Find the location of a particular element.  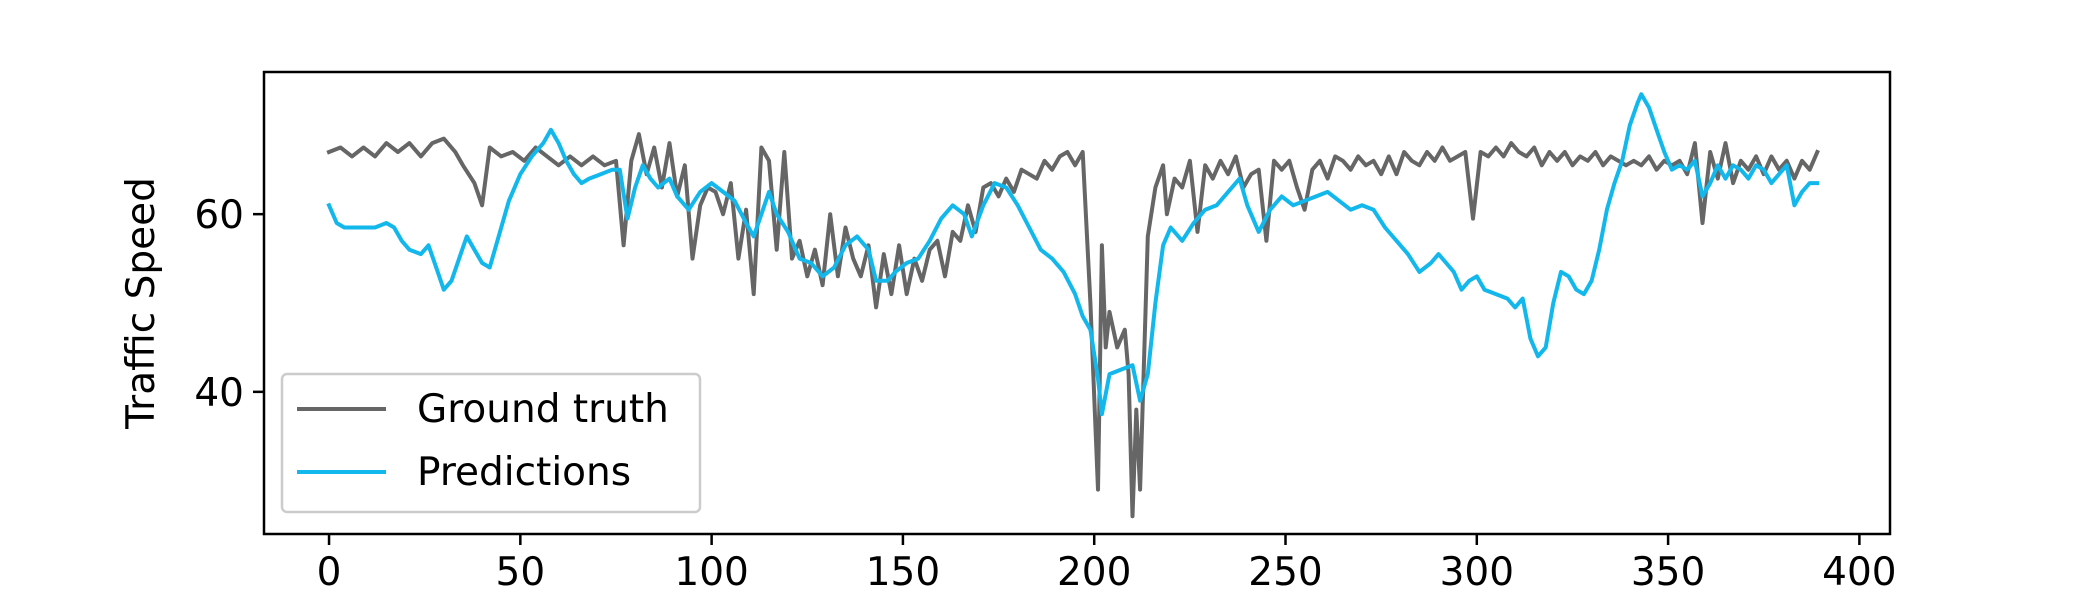

y-tick-label: 40 is located at coordinates (219, 393).